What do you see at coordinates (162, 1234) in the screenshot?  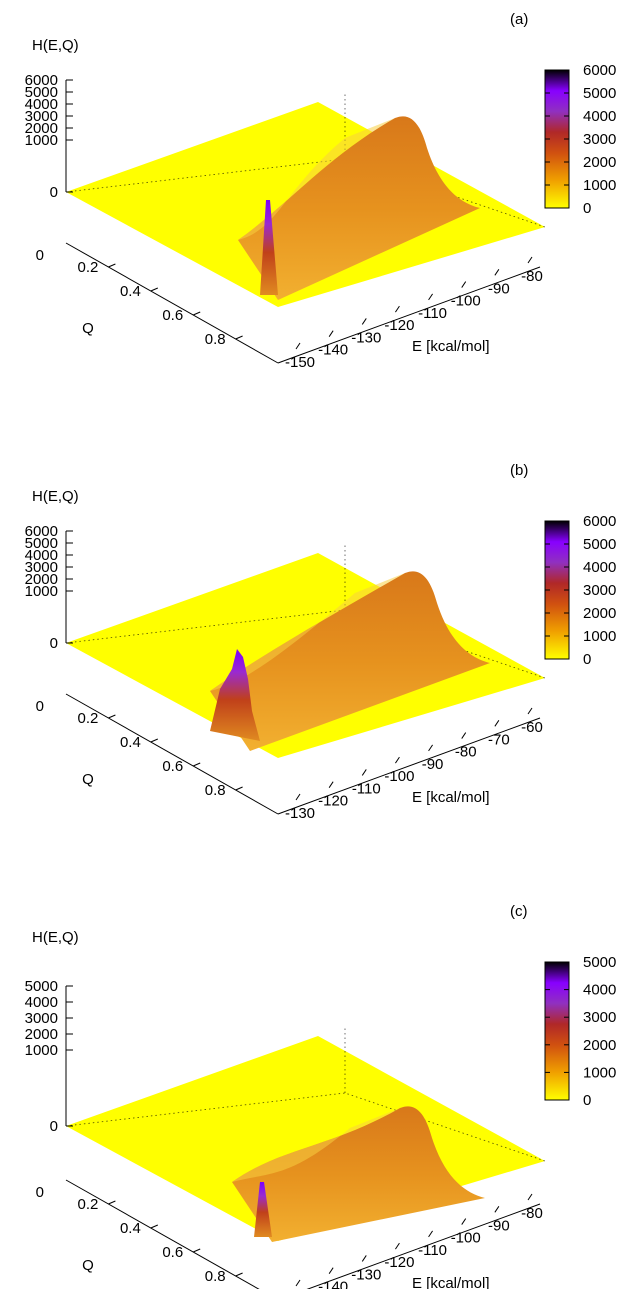 I see `q-axis-line` at bounding box center [162, 1234].